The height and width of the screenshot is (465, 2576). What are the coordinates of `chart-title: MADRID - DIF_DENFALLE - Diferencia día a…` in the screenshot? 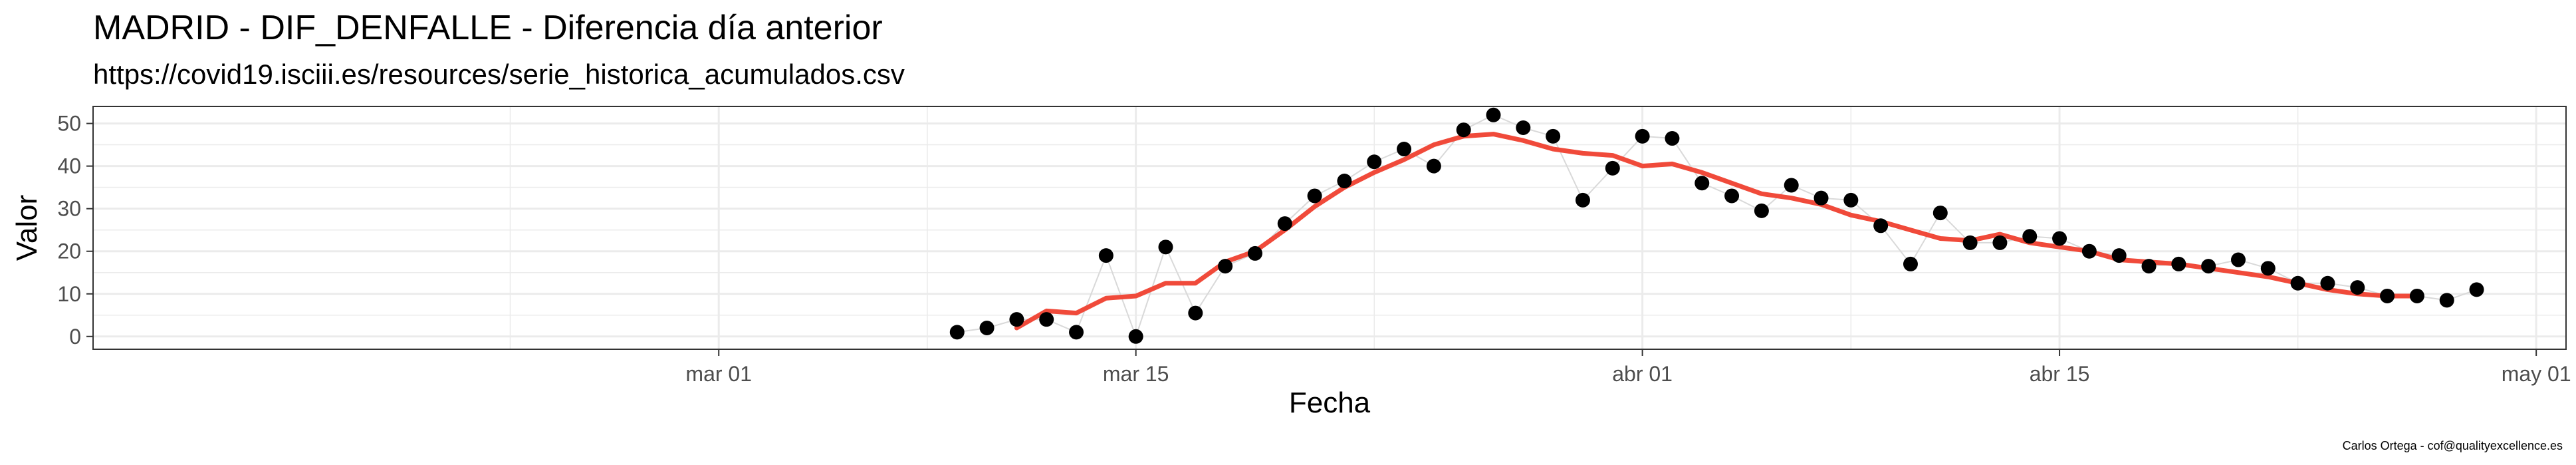 It's located at (488, 28).